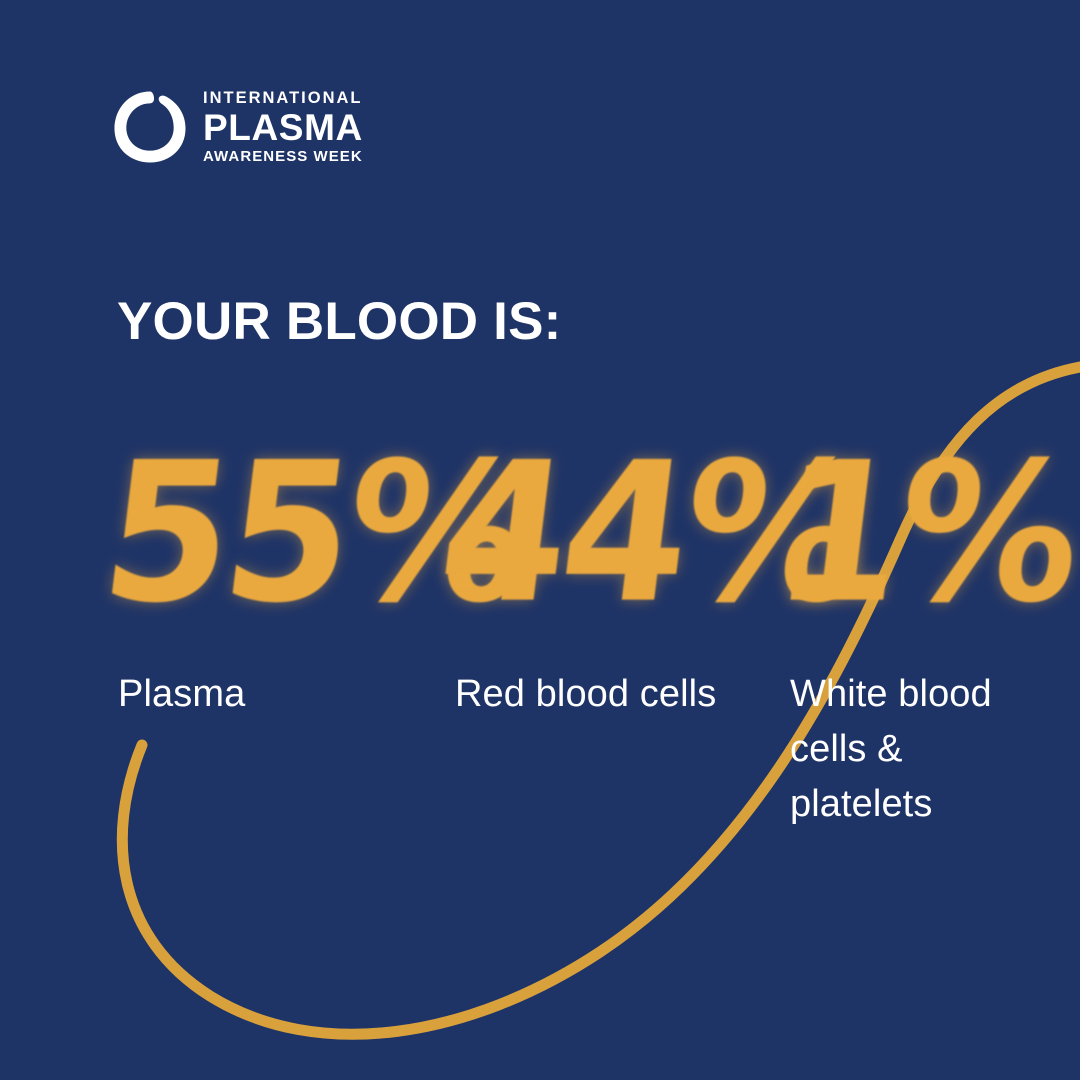 The width and height of the screenshot is (1080, 1080). What do you see at coordinates (339, 321) in the screenshot?
I see `page-title: YOUR BLOOD IS:` at bounding box center [339, 321].